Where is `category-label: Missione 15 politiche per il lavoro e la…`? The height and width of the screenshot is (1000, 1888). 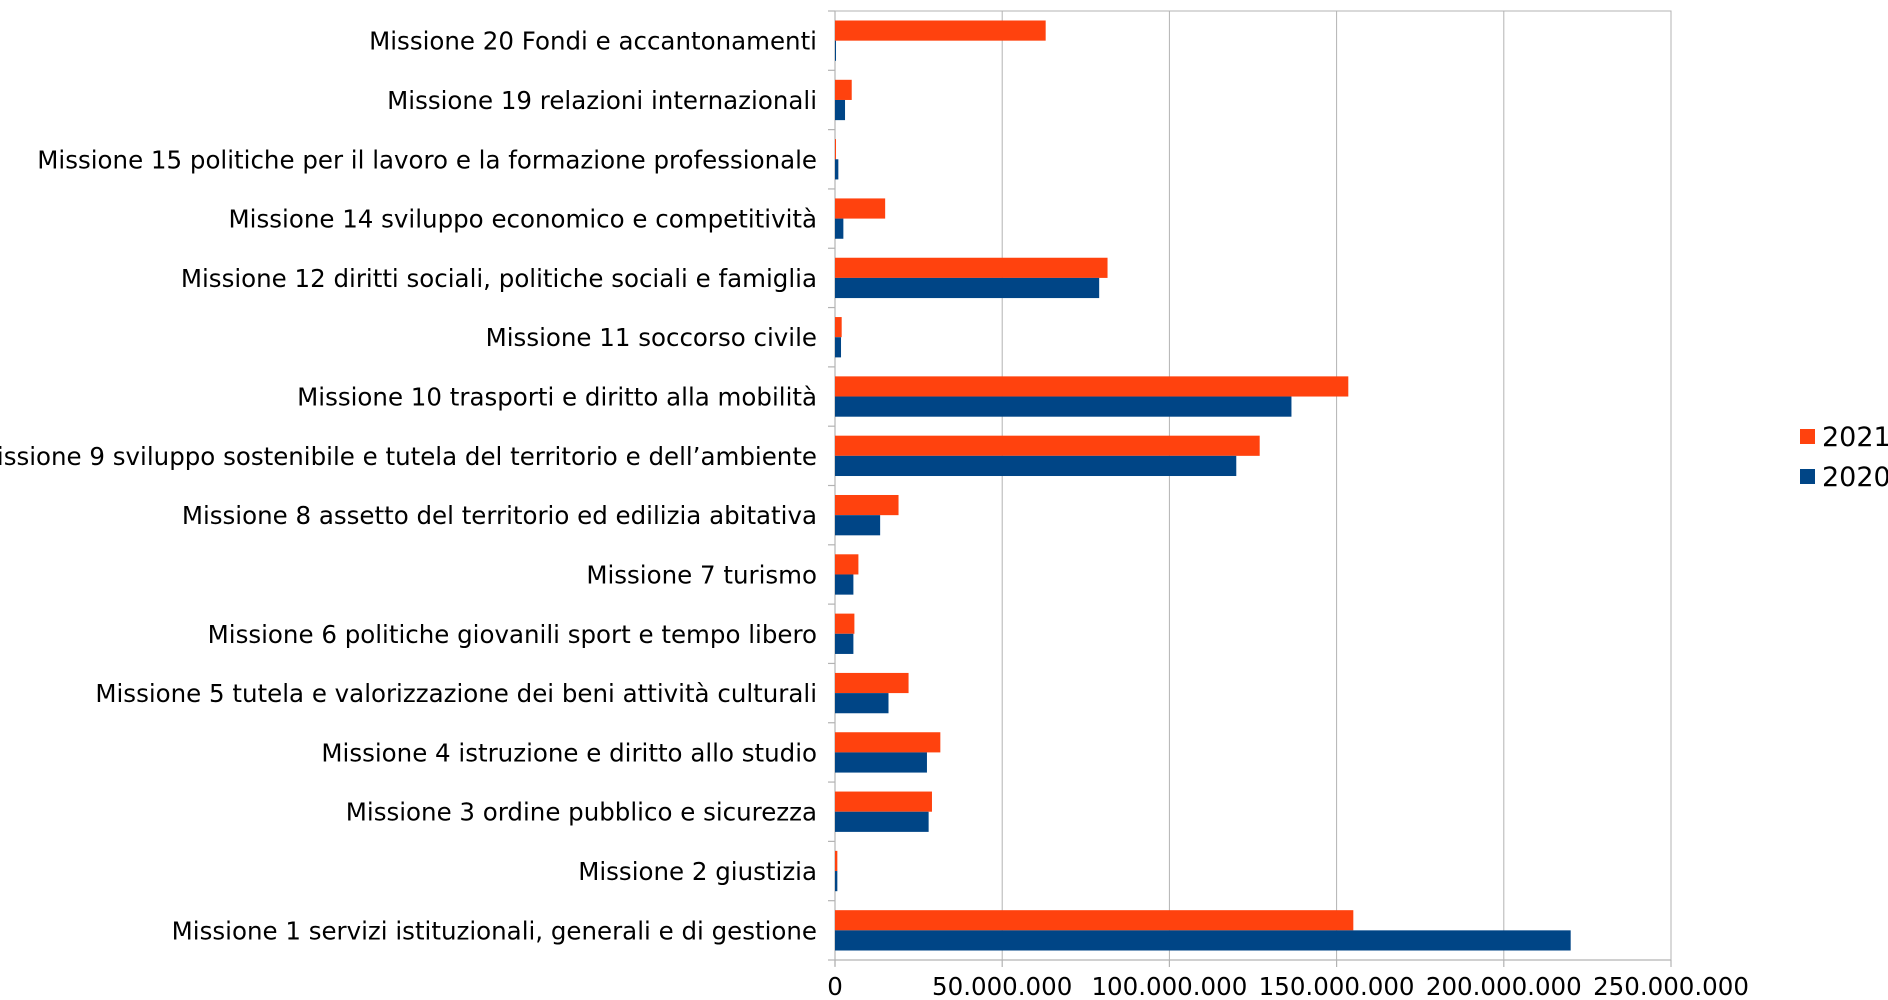 category-label: Missione 15 politiche per il lavoro e la… is located at coordinates (427, 159).